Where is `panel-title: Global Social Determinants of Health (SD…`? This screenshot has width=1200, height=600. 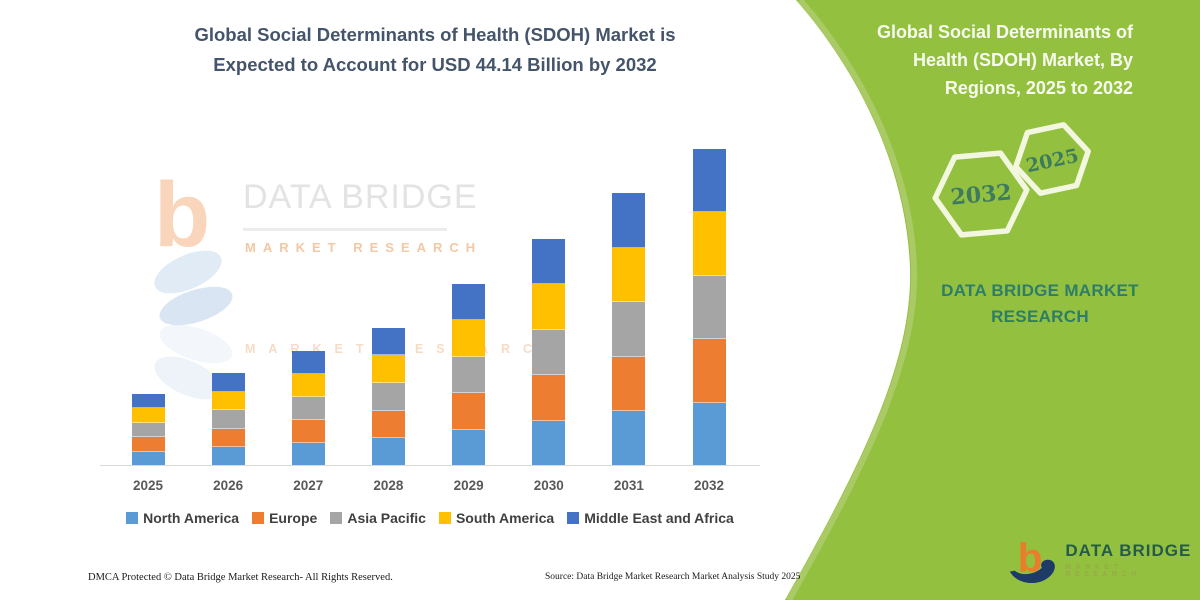
panel-title: Global Social Determinants of Health (SD… is located at coordinates (978, 60).